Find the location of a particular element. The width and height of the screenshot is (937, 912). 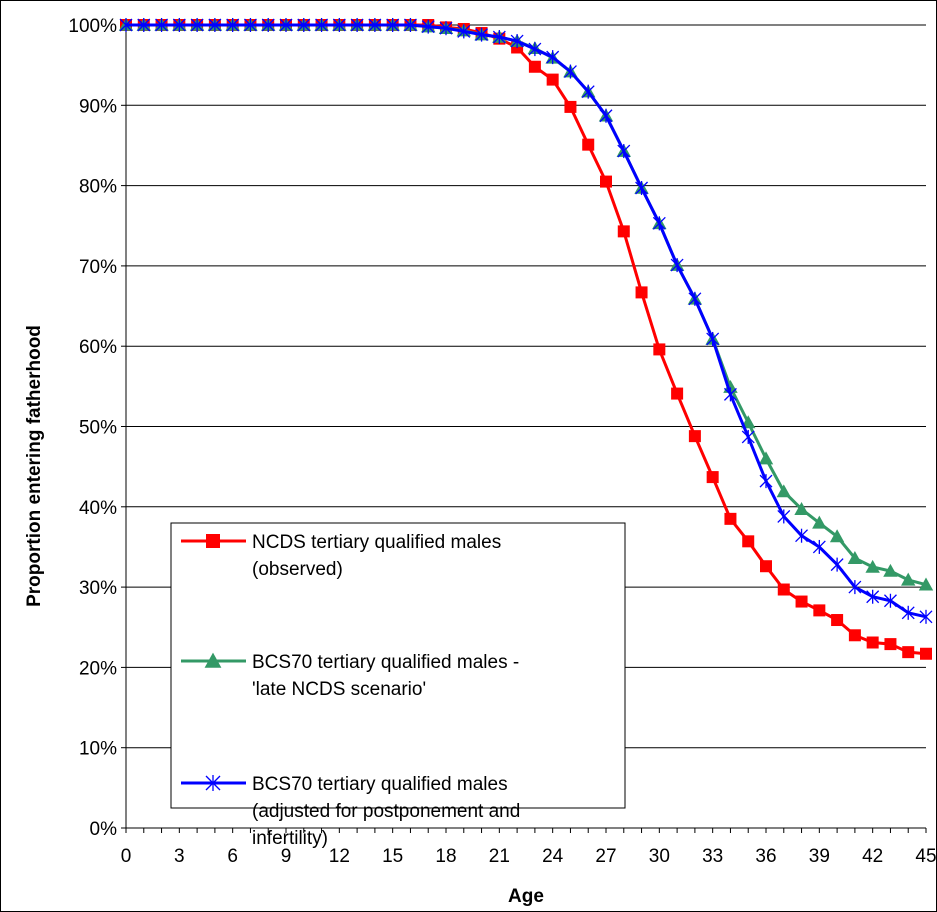

y-tick-labels: 0% 10% 20% 30% 40% 50% 60% 70% 80% 90% 100% is located at coordinates (92, 428).